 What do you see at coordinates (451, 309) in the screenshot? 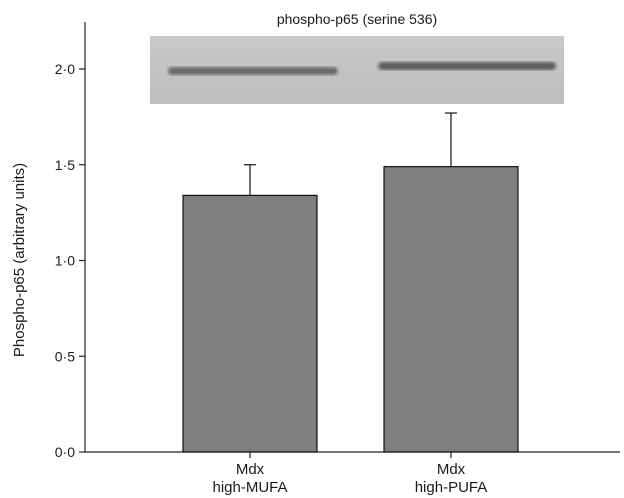
I see `bar-high-pufa` at bounding box center [451, 309].